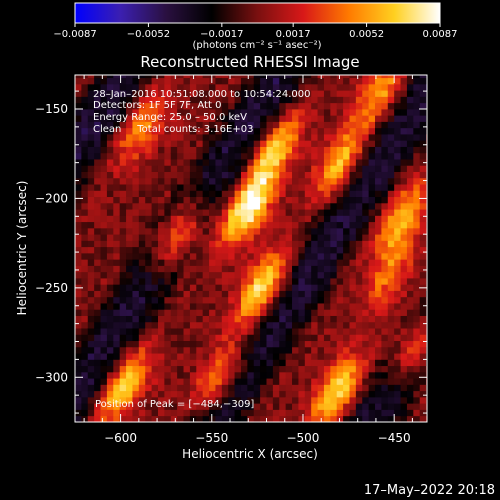 This screenshot has height=500, width=500. I want to click on colorbar-tick-label: −0.0087, so click(74, 34).